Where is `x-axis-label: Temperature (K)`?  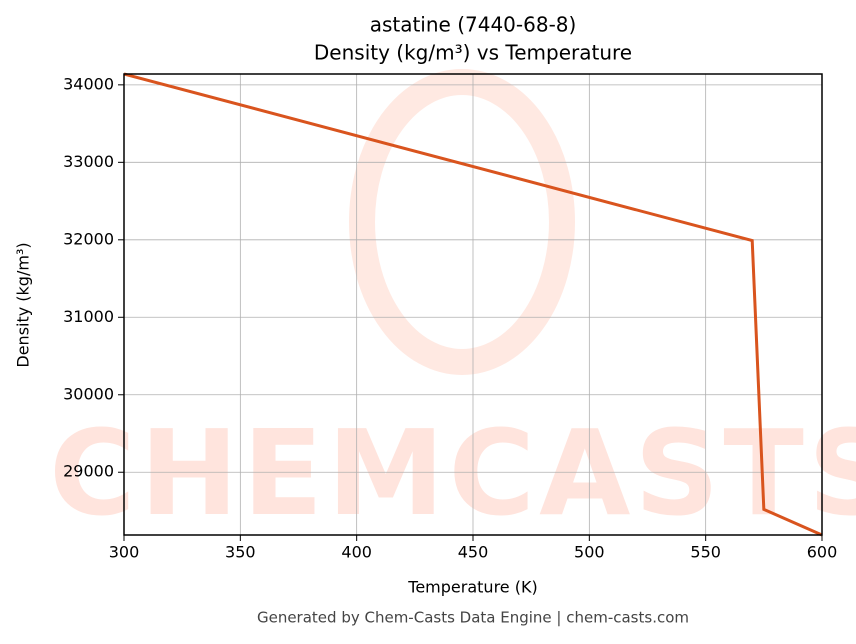 x-axis-label: Temperature (K) is located at coordinates (472, 587).